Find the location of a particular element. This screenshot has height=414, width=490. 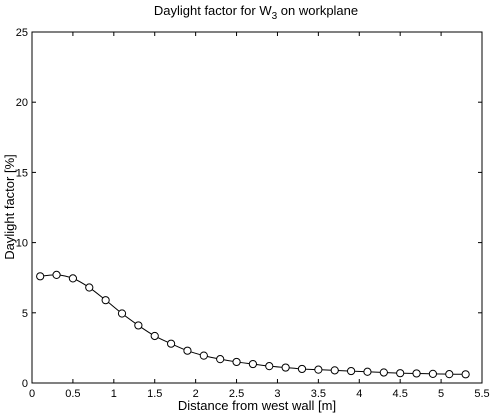

y-tick-label: 25 is located at coordinates (22, 33).